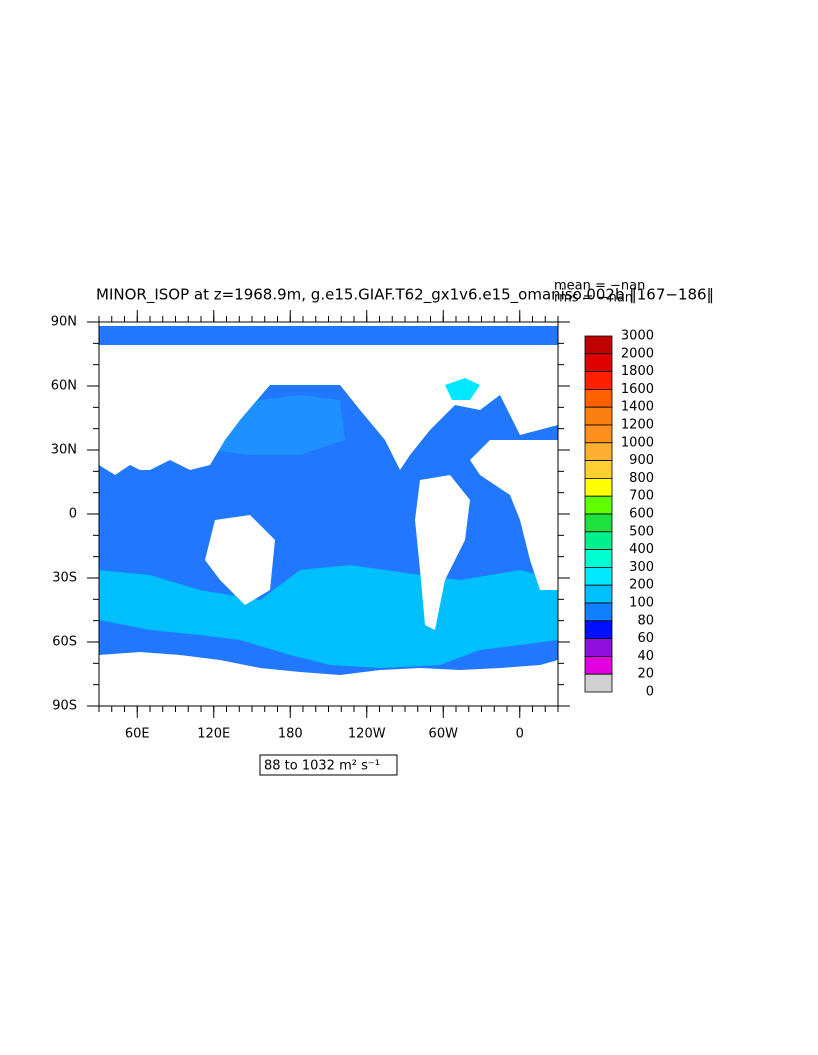 This screenshot has height=1055, width=818. Describe the element at coordinates (73, 514) in the screenshot. I see `y-tick-label: 0` at that location.